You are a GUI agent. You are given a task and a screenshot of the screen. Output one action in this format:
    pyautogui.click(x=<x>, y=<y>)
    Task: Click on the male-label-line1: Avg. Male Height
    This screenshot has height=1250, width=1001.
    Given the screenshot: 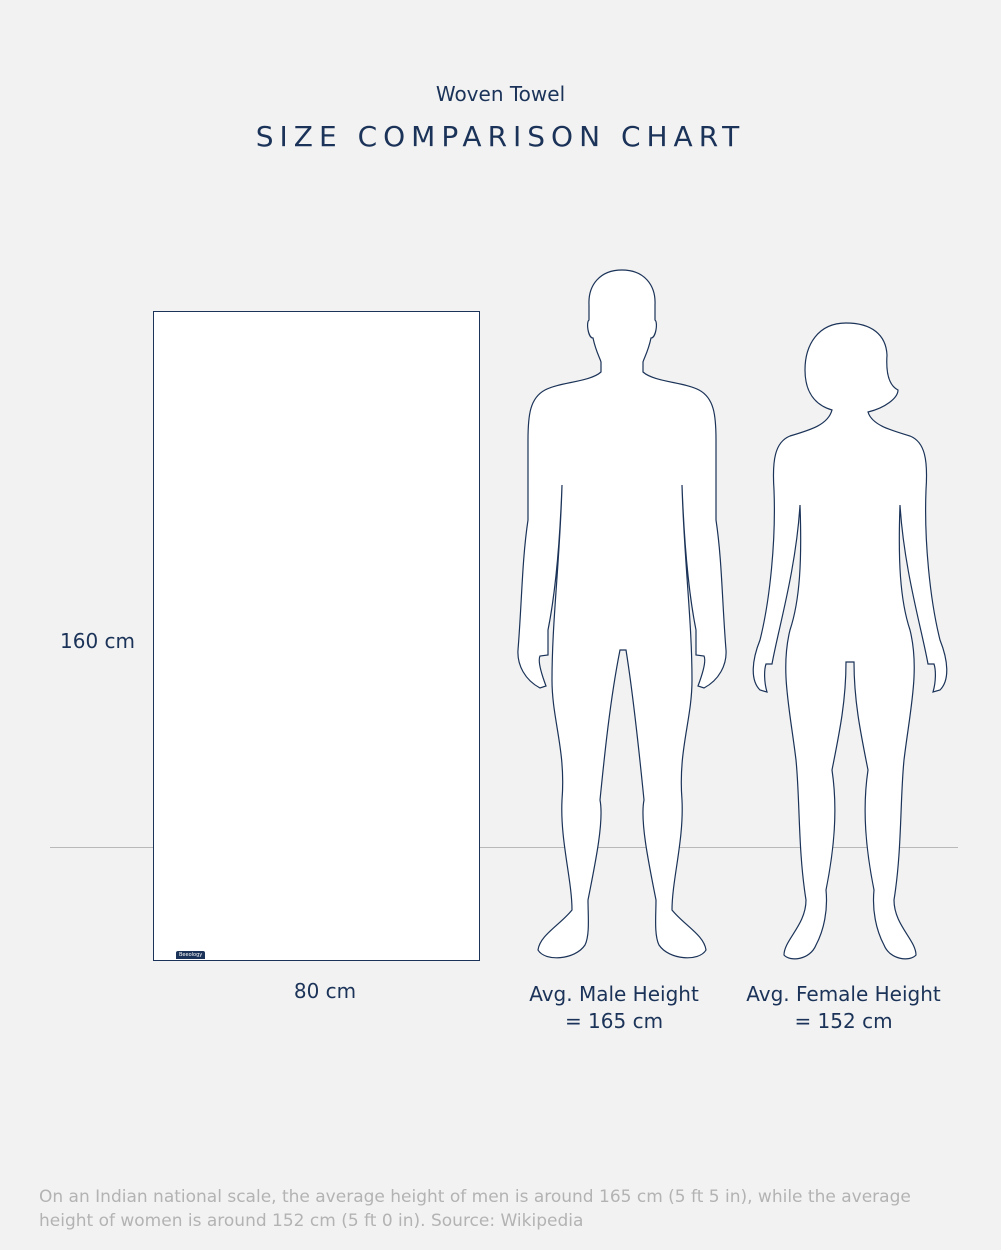 What is the action you would take?
    pyautogui.click(x=614, y=994)
    